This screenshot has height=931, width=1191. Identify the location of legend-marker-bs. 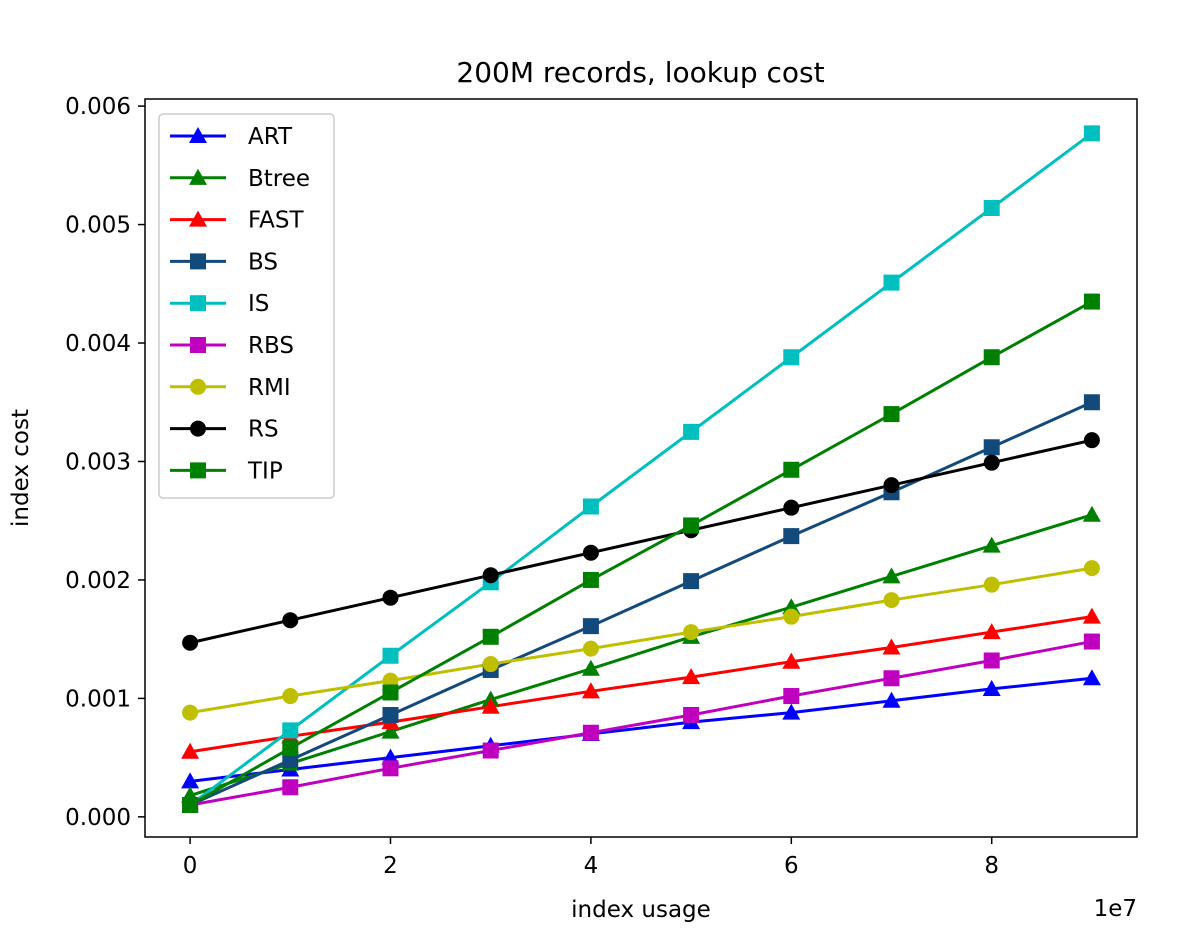
(198, 261).